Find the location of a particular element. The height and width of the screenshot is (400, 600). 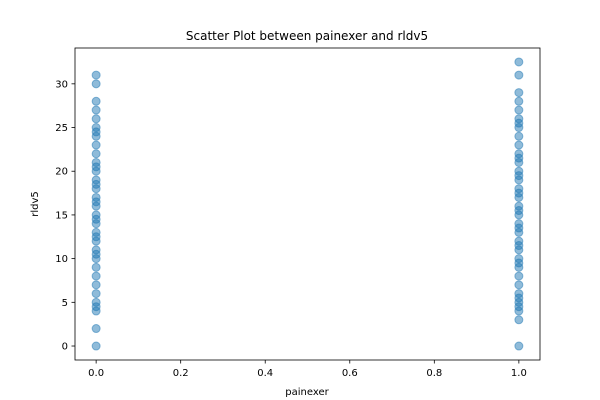

y-tick-label: 20 is located at coordinates (61, 172).